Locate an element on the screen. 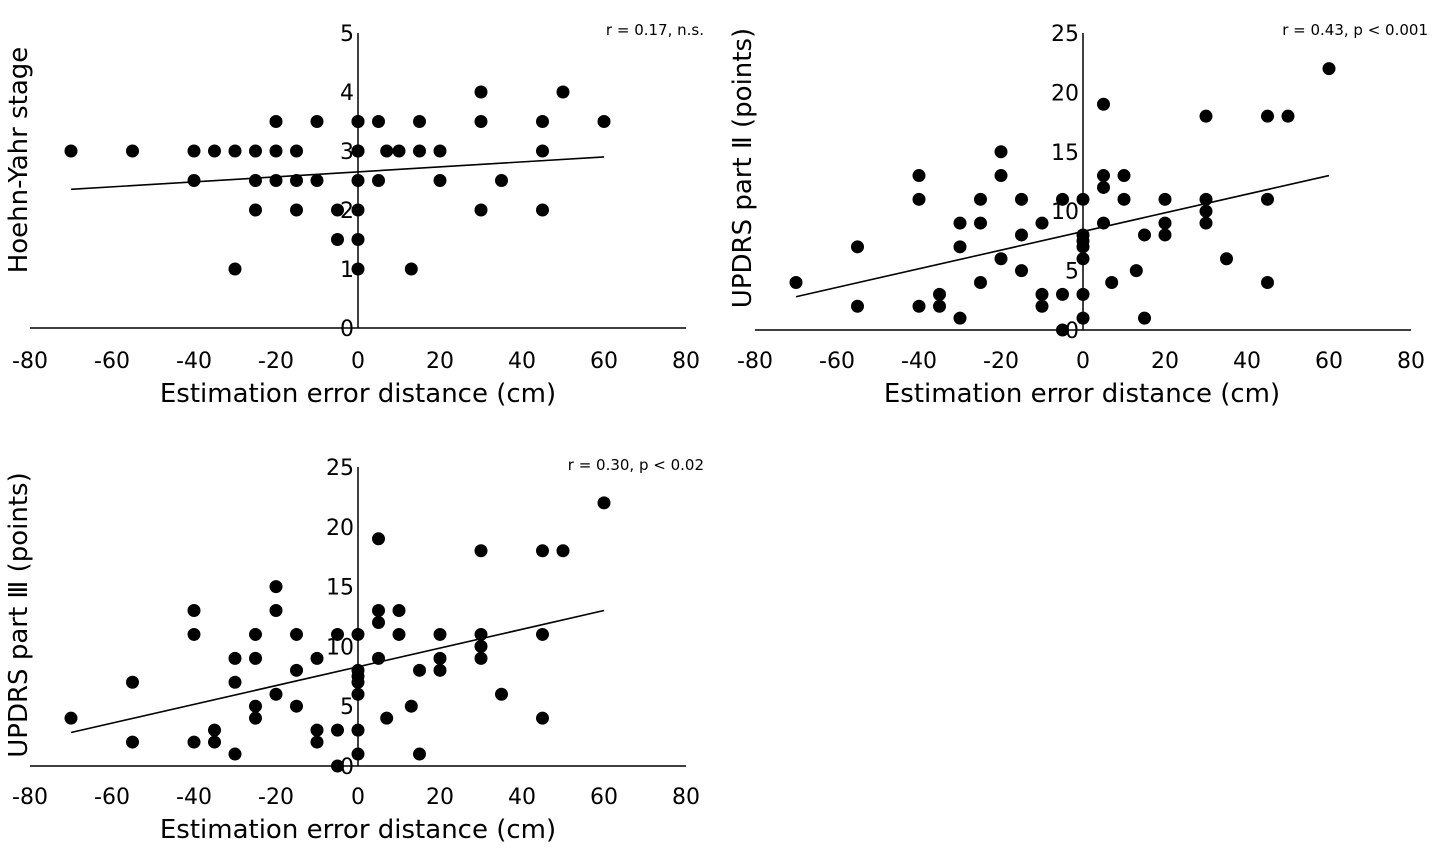 The image size is (1443, 856). correlation-annotation: r = 0.17, n.s. is located at coordinates (655, 30).